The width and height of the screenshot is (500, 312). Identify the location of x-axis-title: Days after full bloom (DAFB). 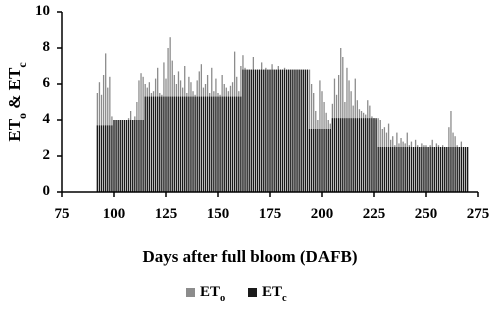
(250, 256).